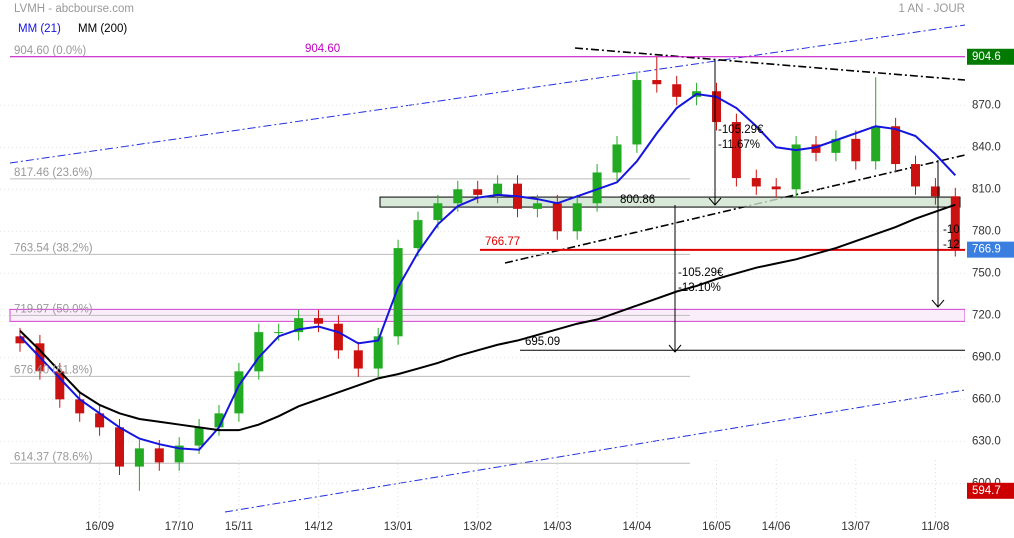 This screenshot has width=1014, height=538. What do you see at coordinates (53, 457) in the screenshot?
I see `fib-label: 614.37 (78.6%)` at bounding box center [53, 457].